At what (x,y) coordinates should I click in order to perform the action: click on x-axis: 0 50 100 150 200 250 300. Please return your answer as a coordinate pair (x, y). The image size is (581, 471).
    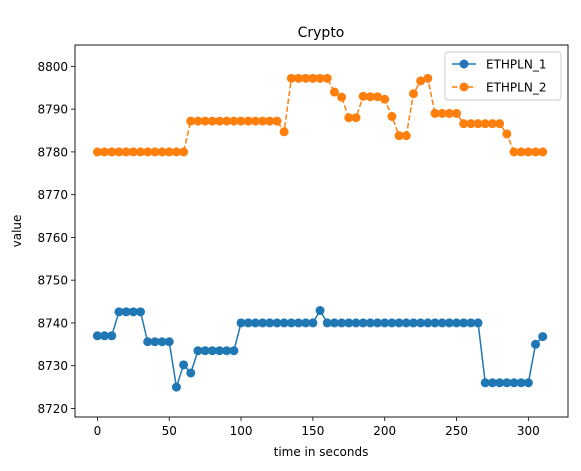
    Looking at the image, I should click on (317, 427).